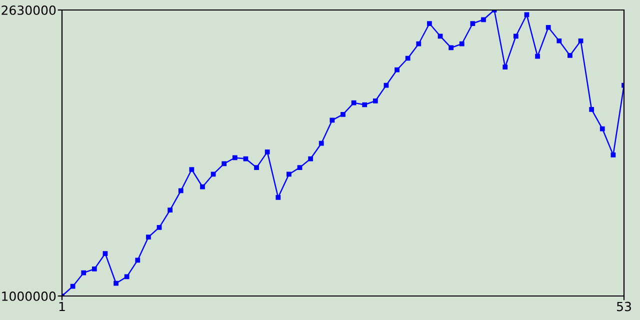  What do you see at coordinates (624, 307) in the screenshot?
I see `x-tick-label: 53` at bounding box center [624, 307].